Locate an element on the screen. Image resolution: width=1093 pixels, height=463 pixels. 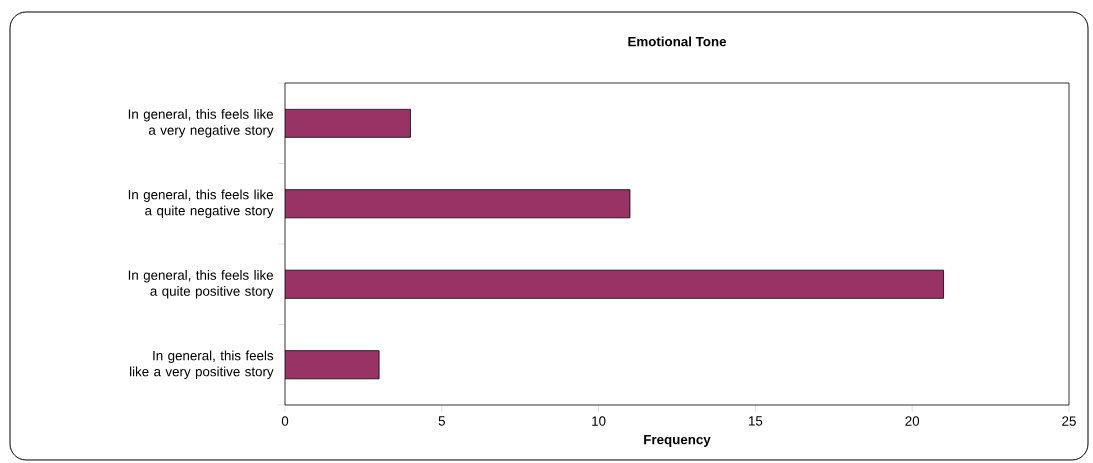
x-tick-label: 20 is located at coordinates (912, 421).